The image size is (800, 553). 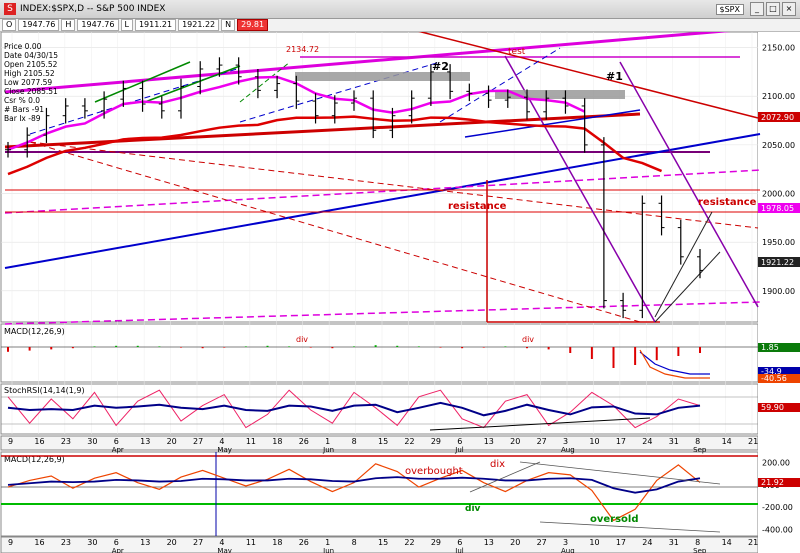 I want to click on price-tick-label: 2050.00, so click(x=778, y=145).